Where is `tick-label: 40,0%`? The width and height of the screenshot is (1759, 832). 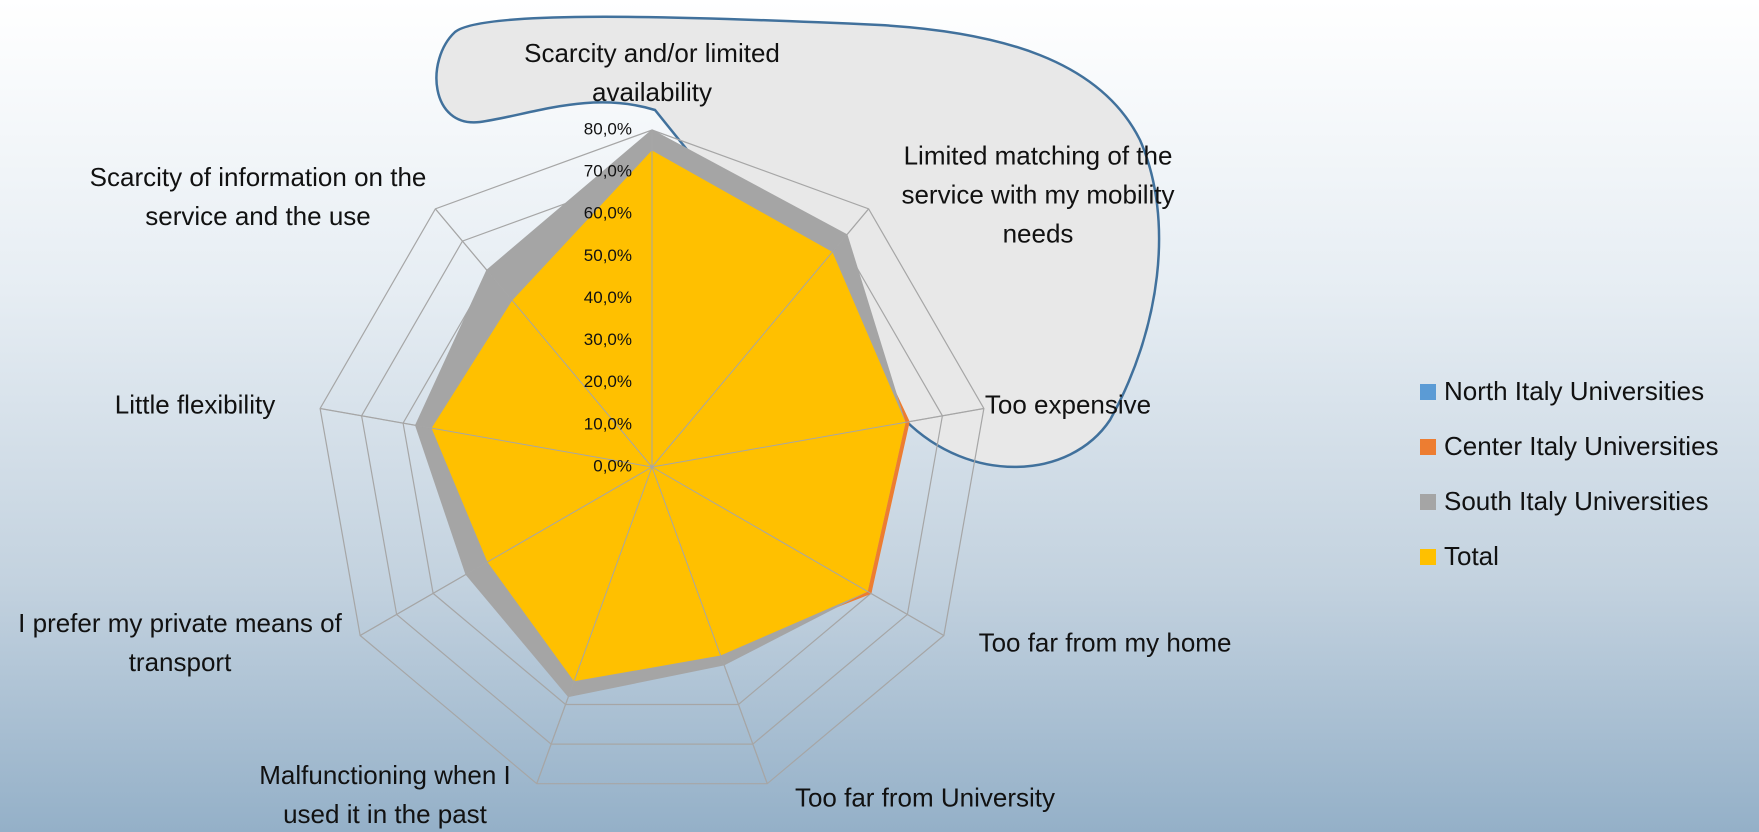
tick-label: 40,0% is located at coordinates (608, 297).